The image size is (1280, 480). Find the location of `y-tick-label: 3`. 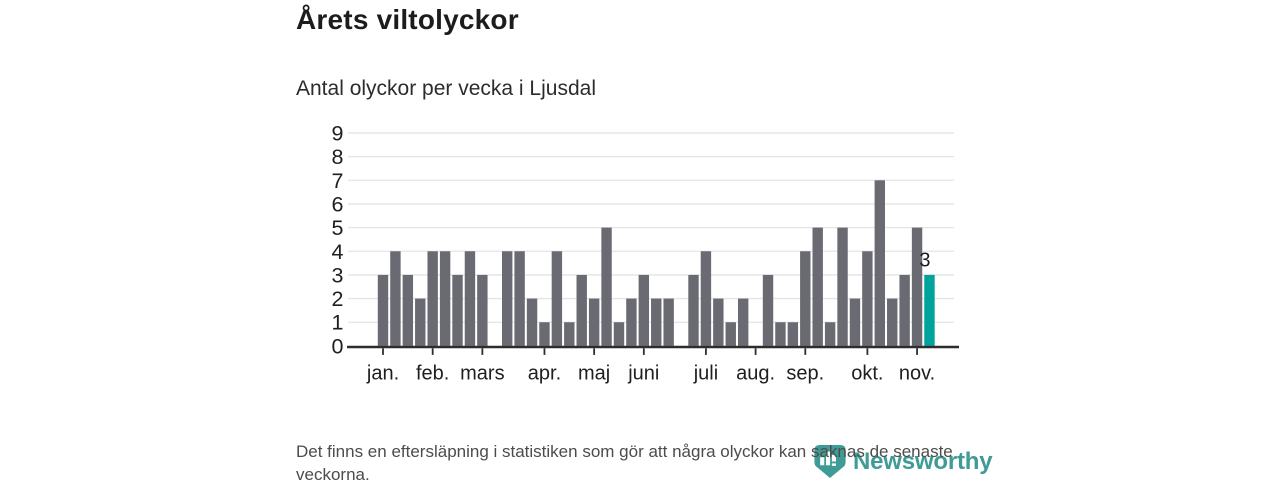

y-tick-label: 3 is located at coordinates (338, 275).